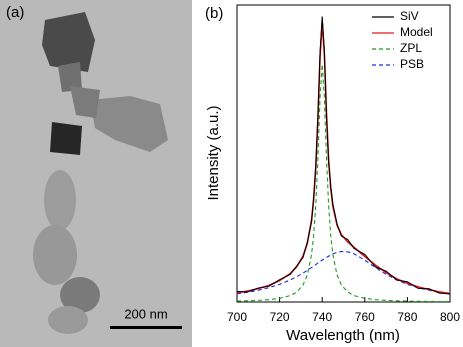 The image size is (463, 347). I want to click on legend-label: PSB, so click(412, 64).